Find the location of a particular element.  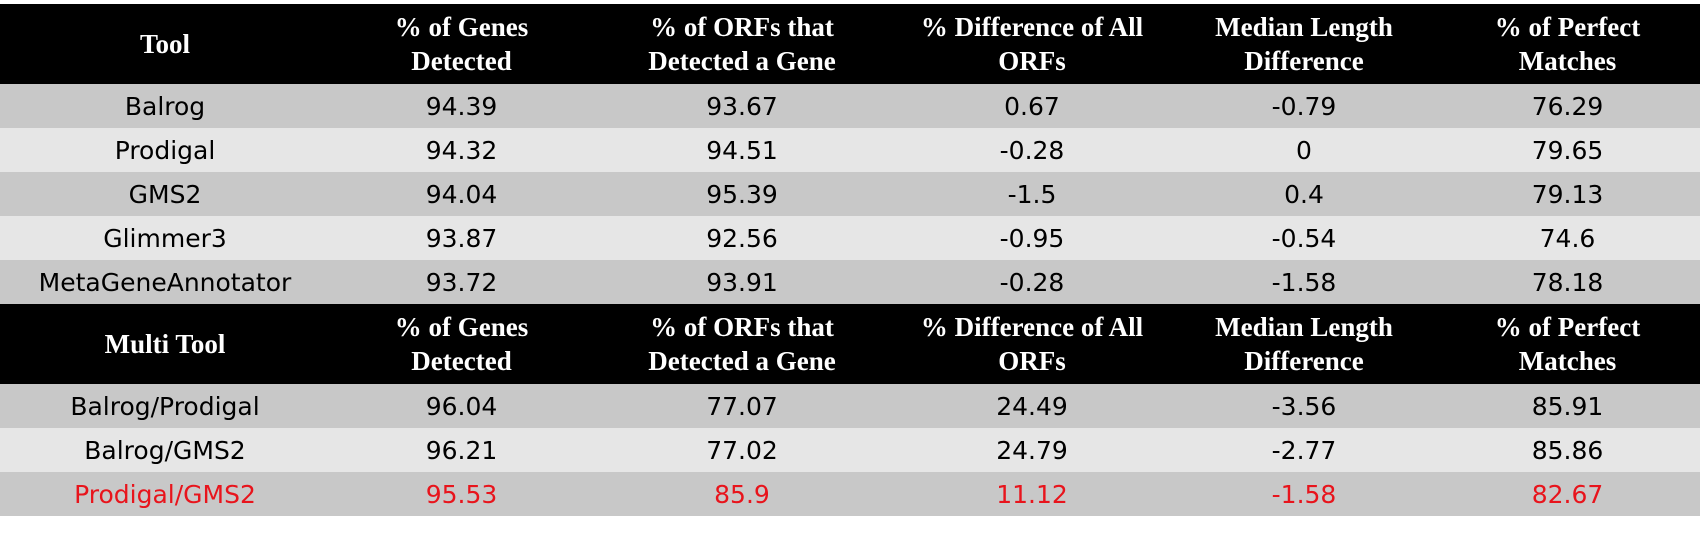

cell-median: -0.54 is located at coordinates (1304, 238).